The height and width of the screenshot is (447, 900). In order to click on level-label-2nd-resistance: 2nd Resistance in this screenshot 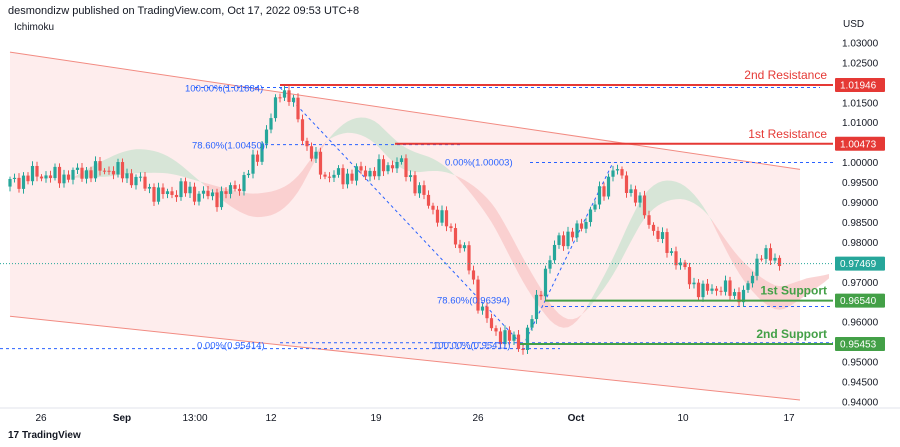, I will do `click(785, 75)`.